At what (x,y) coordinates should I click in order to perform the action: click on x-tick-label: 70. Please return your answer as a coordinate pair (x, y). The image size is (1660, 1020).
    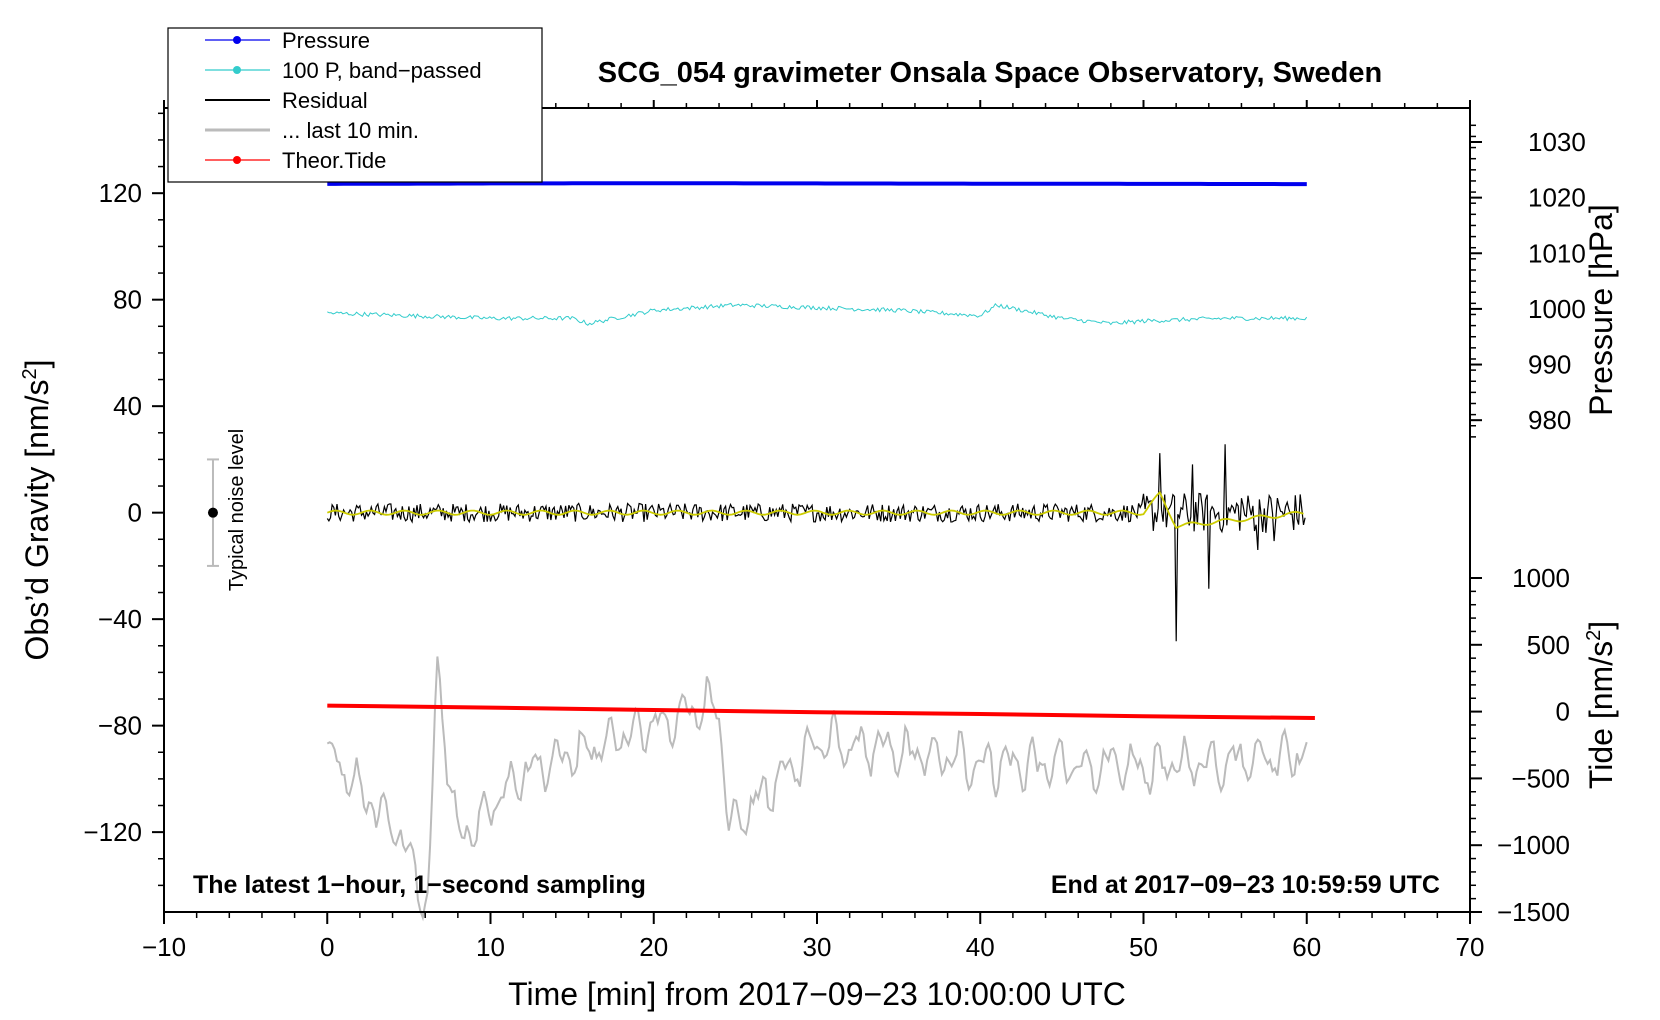
    Looking at the image, I should click on (1470, 947).